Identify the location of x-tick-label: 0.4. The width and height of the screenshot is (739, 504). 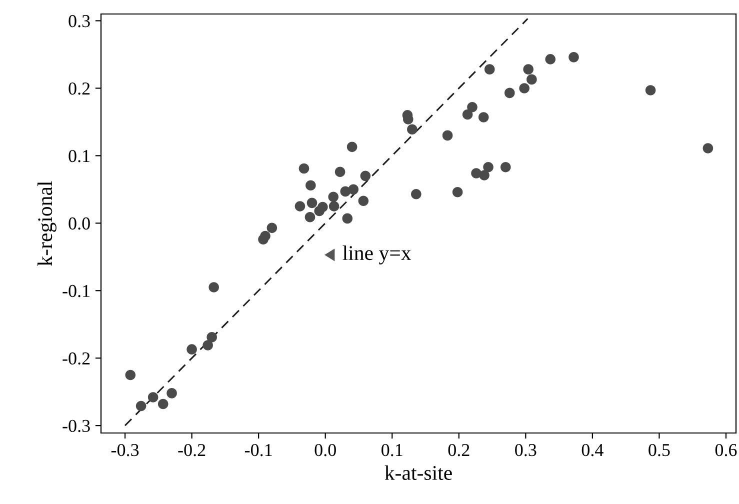
(593, 450).